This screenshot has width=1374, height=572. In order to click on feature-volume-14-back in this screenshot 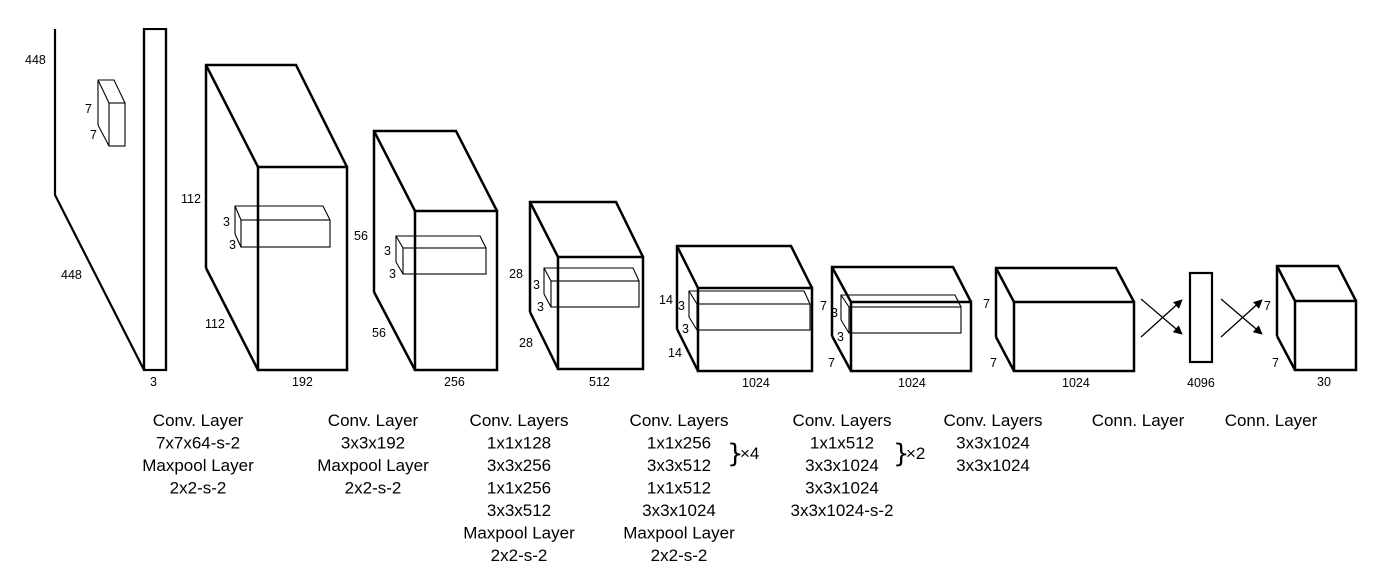, I will do `click(744, 286)`.